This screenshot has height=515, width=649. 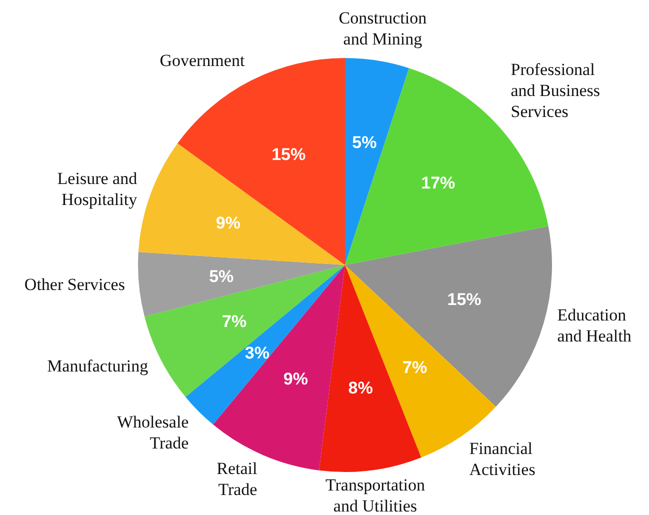 What do you see at coordinates (74, 284) in the screenshot?
I see `slice-label: Other Services` at bounding box center [74, 284].